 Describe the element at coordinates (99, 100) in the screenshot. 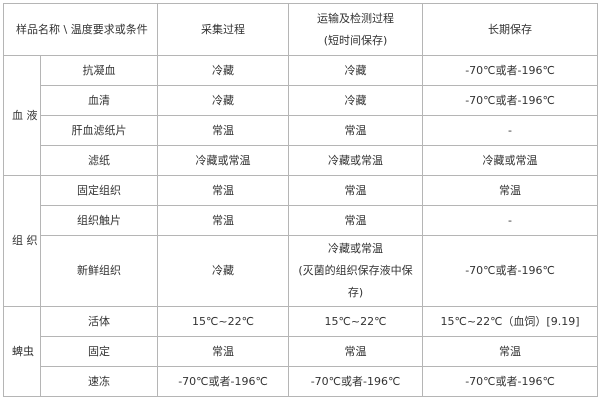

I see `sample-cell: 血清` at that location.